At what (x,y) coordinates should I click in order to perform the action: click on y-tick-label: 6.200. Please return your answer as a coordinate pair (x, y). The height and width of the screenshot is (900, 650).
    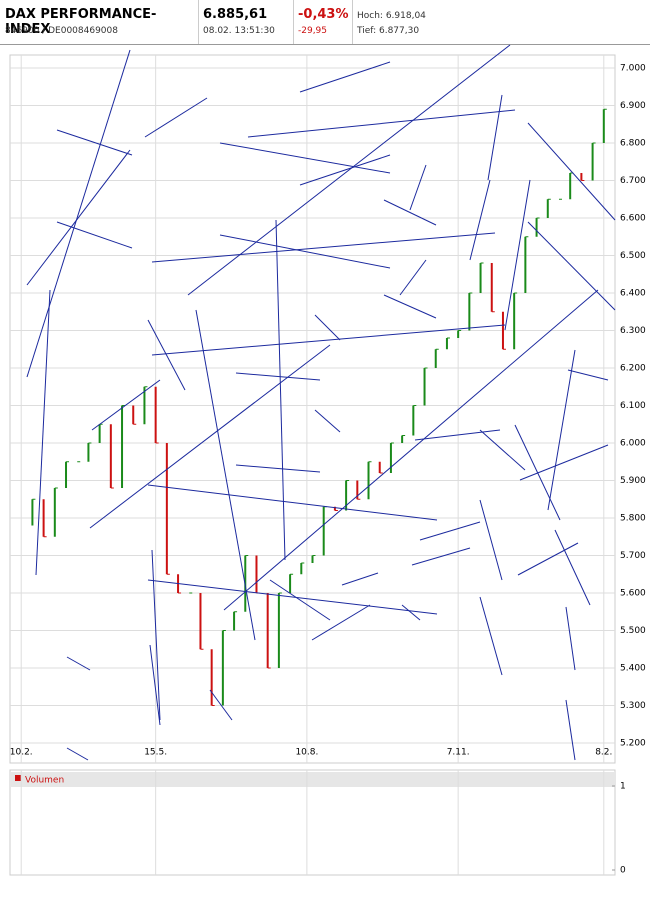
    Looking at the image, I should click on (633, 369).